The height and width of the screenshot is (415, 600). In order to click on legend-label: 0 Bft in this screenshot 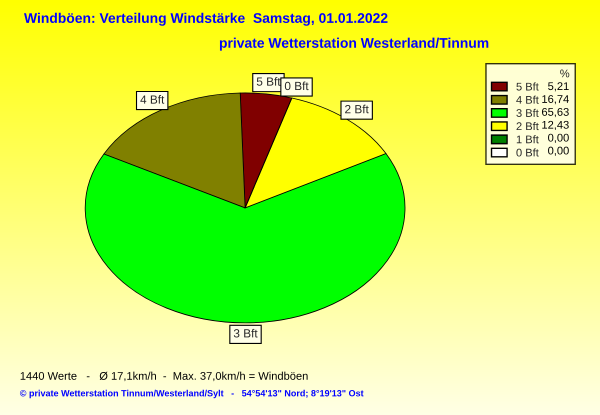, I will do `click(296, 86)`.